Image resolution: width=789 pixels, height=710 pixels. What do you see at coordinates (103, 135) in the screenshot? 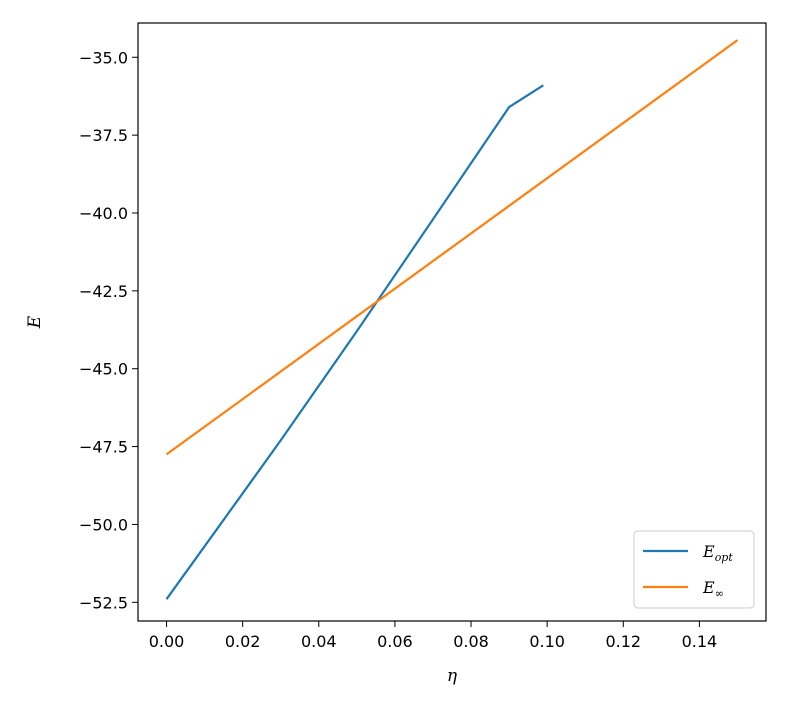
I see `y-tick-label: −37.5` at bounding box center [103, 135].